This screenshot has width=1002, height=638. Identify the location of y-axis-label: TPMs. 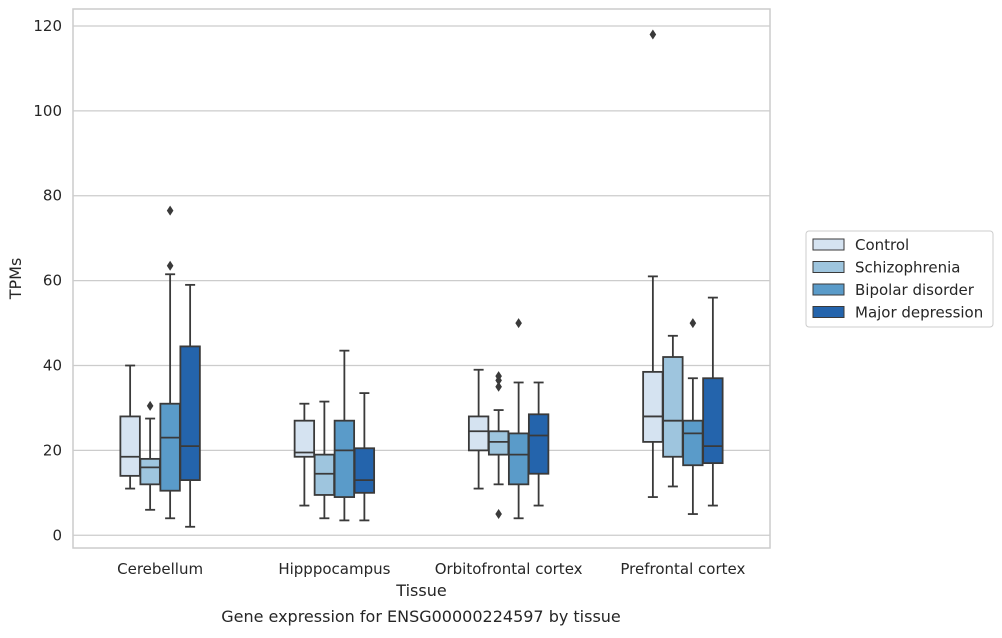
(15, 279).